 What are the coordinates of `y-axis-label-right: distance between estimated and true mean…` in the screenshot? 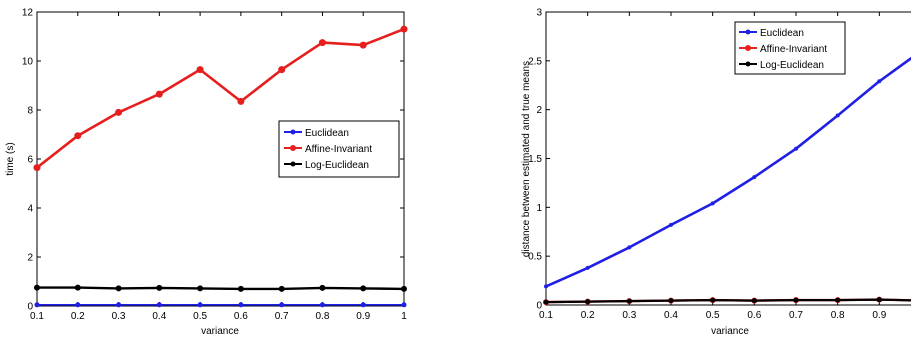 It's located at (526, 159).